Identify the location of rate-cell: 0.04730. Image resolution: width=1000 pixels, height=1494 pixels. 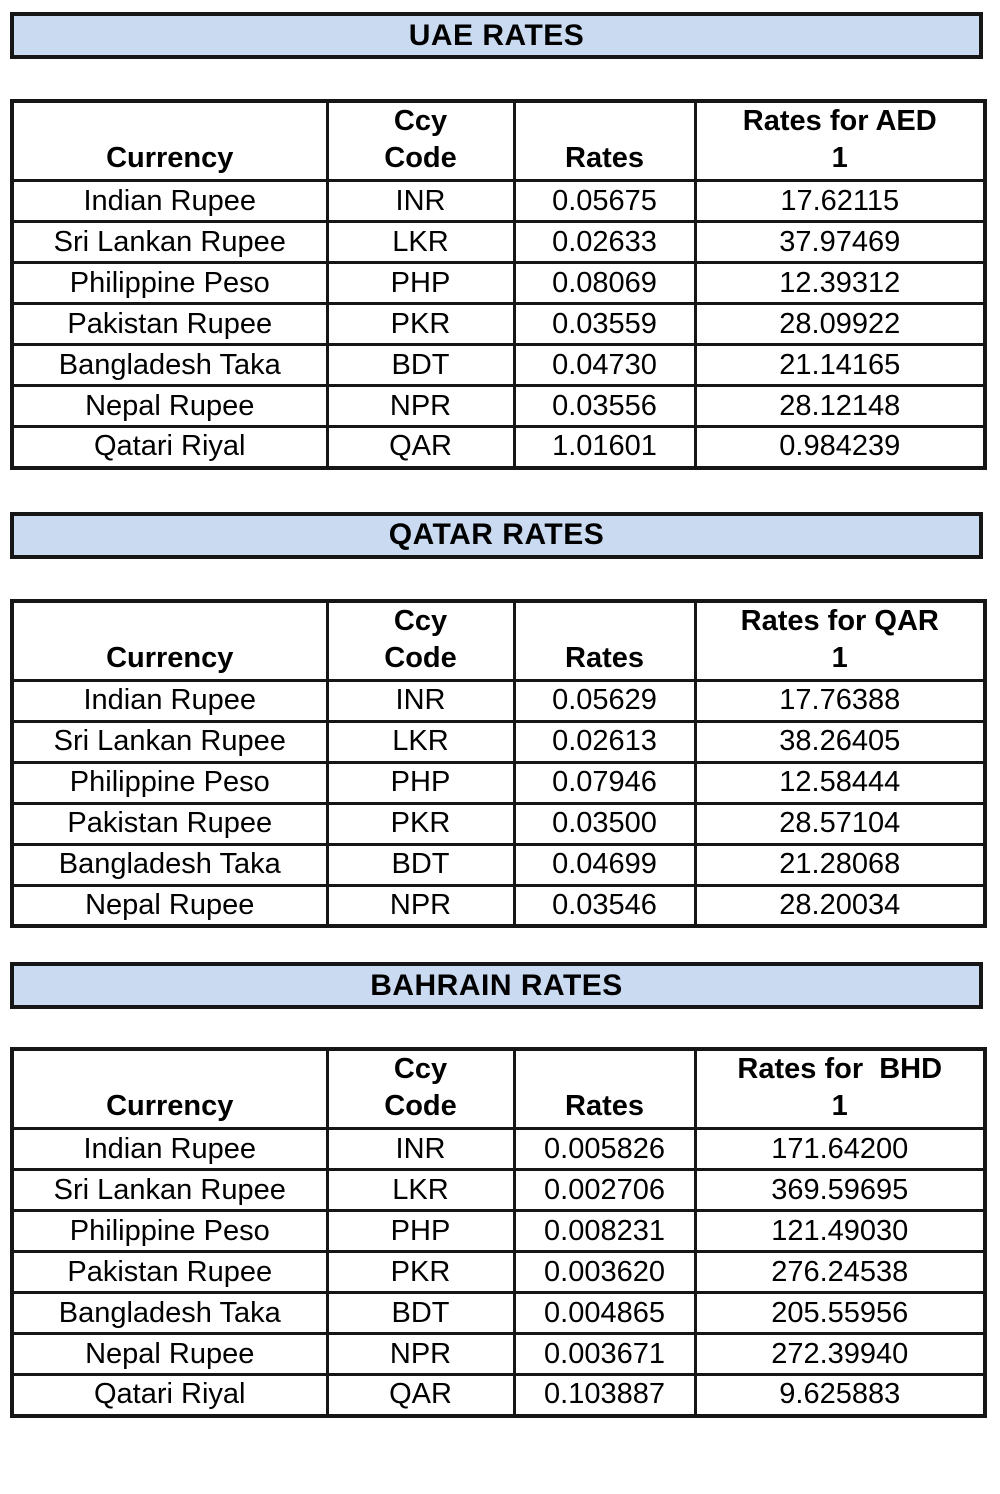
(604, 365).